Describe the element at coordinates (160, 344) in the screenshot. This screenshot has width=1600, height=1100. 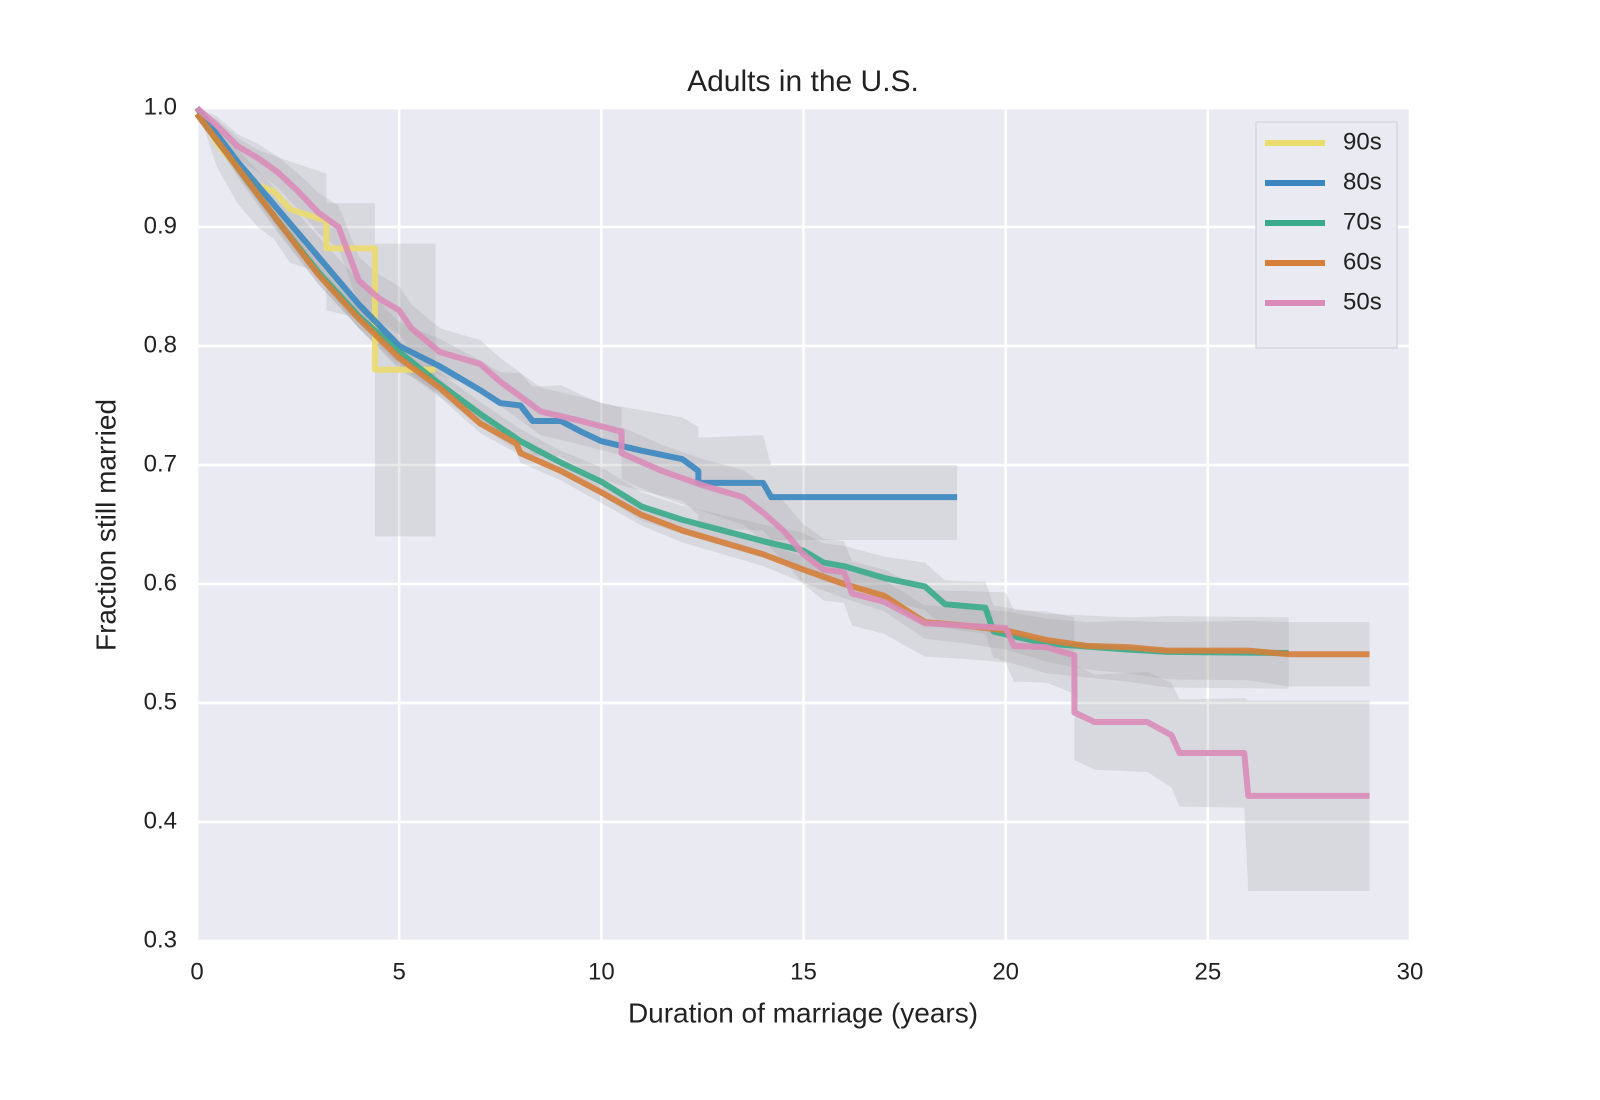
I see `y-tick-label: 0.8` at that location.